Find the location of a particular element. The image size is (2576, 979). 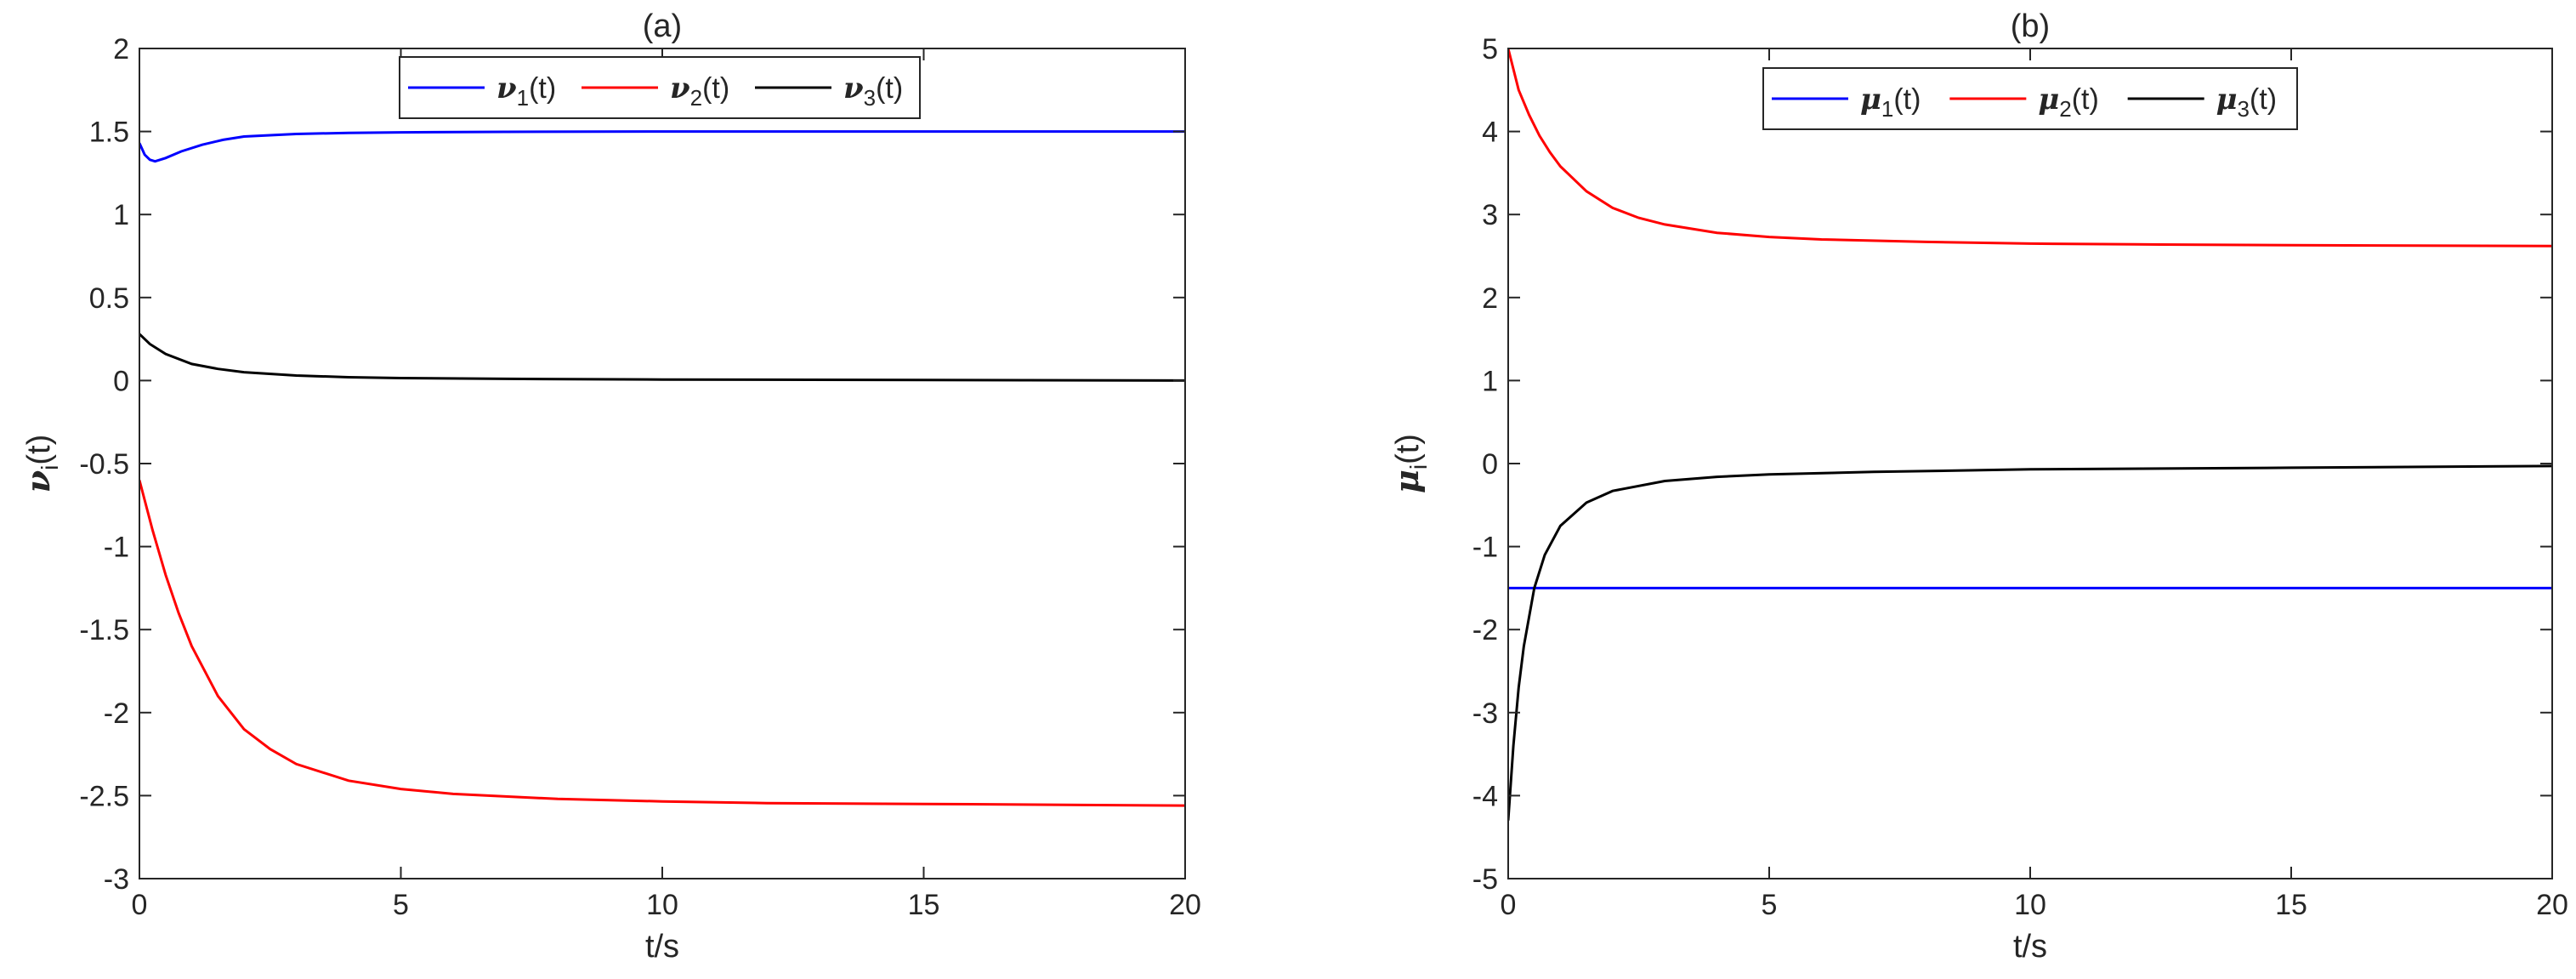

y-tick-label: 4 is located at coordinates (1490, 133).